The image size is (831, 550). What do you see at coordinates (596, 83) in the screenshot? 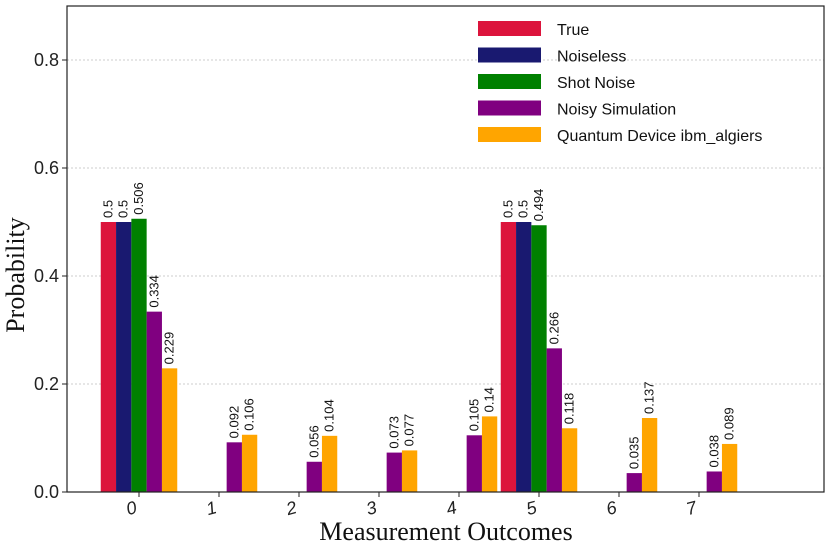
I see `legend-label: Shot Noise` at bounding box center [596, 83].